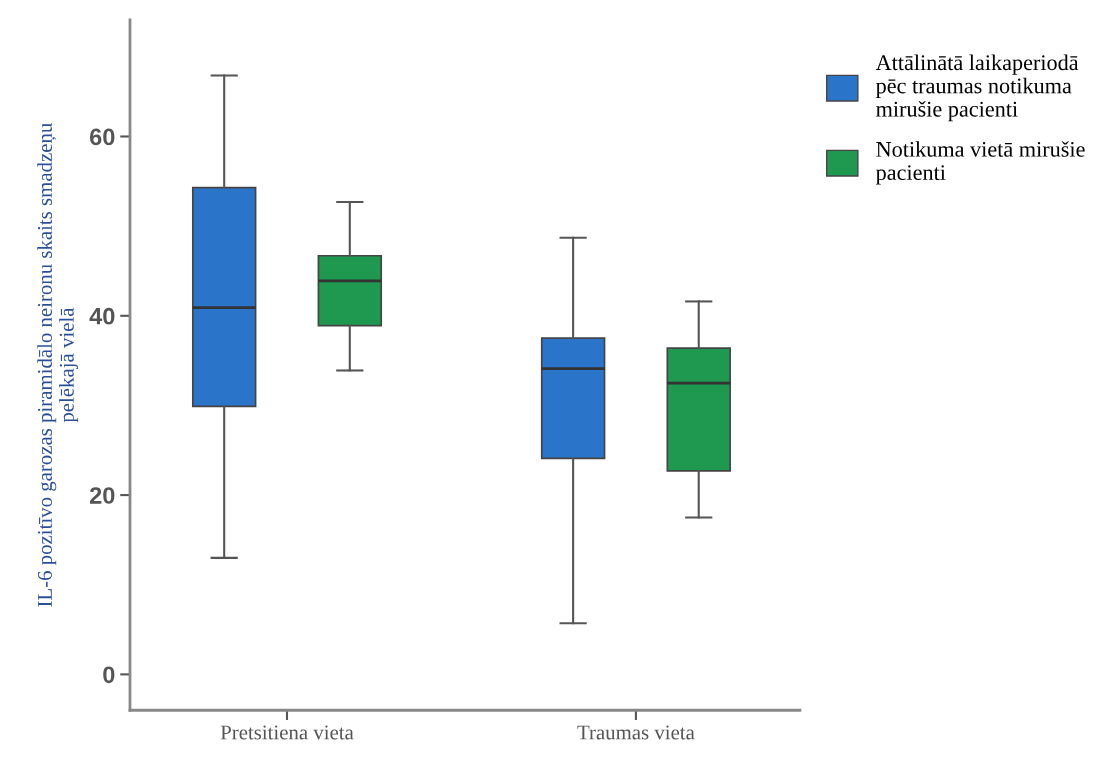  What do you see at coordinates (109, 675) in the screenshot?
I see `y-tick-label: 0` at bounding box center [109, 675].